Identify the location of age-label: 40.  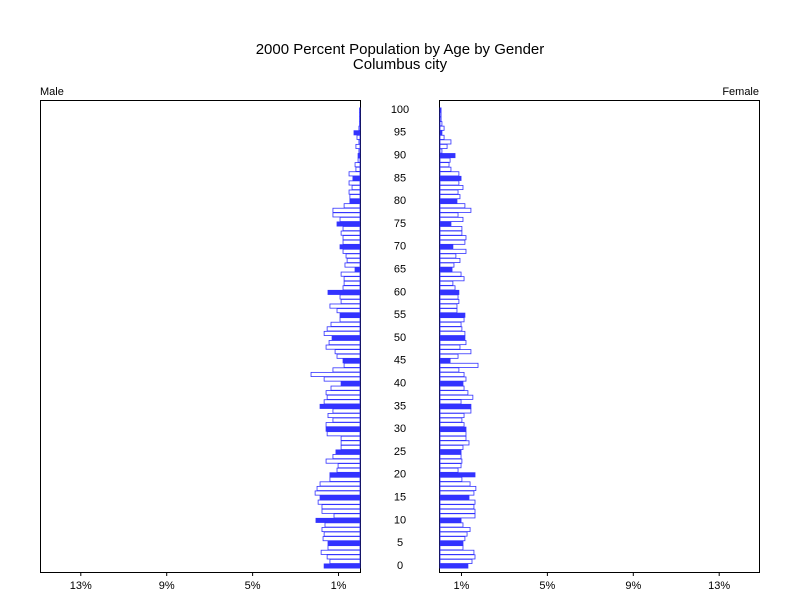
(400, 384).